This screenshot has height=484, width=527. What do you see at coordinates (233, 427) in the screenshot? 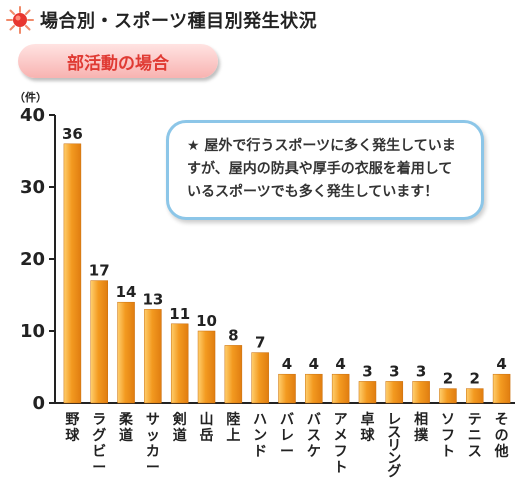
I see `x-category-label: 陸上` at bounding box center [233, 427].